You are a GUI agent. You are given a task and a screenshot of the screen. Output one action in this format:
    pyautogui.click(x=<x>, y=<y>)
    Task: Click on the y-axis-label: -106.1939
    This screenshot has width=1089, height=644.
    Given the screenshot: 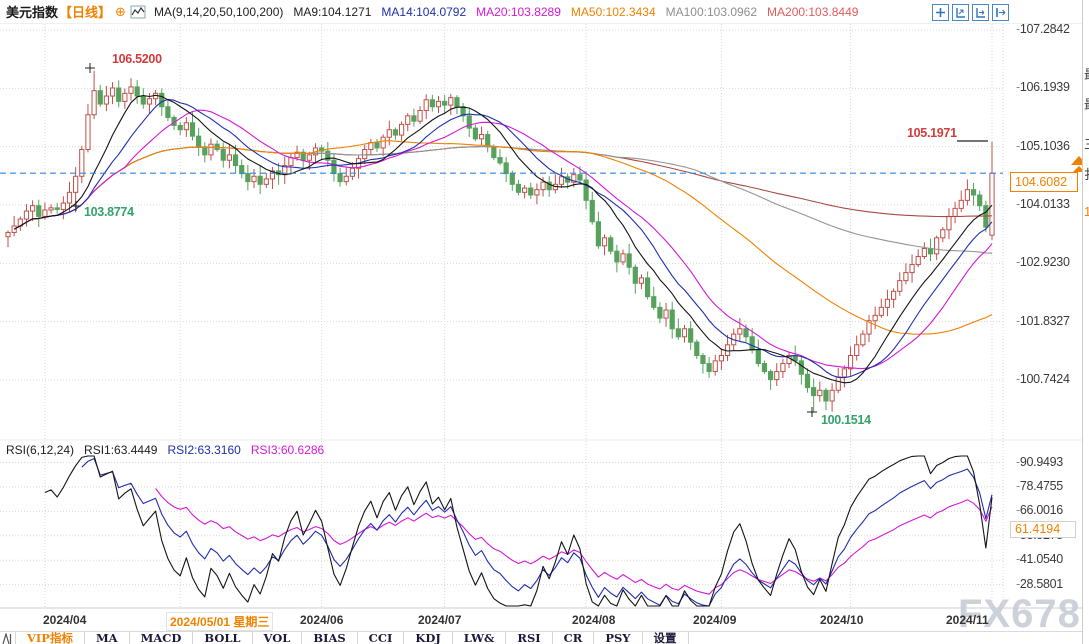 What is the action you would take?
    pyautogui.click(x=1043, y=87)
    